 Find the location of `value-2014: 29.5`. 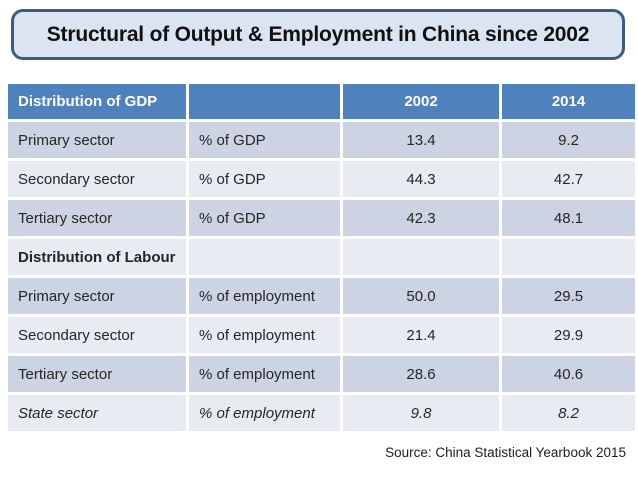

value-2014: 29.5 is located at coordinates (568, 296).